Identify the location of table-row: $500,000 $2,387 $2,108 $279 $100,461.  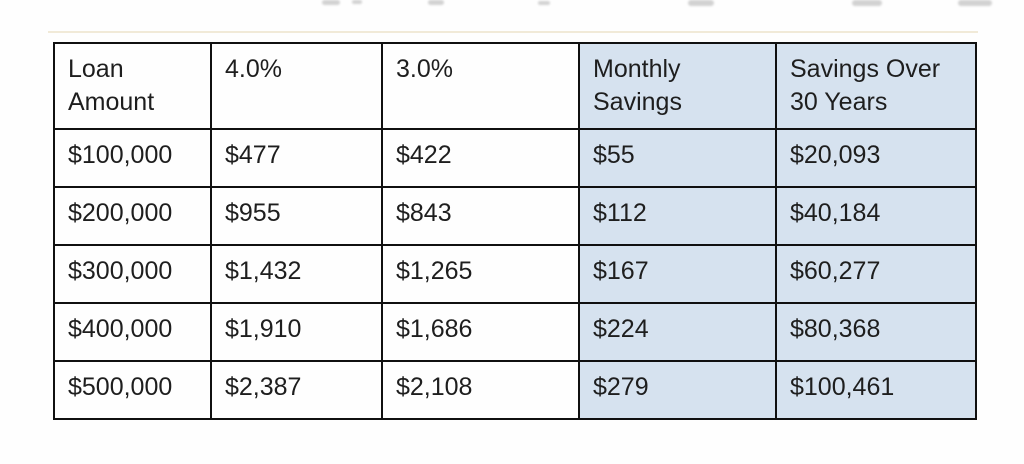
(515, 390).